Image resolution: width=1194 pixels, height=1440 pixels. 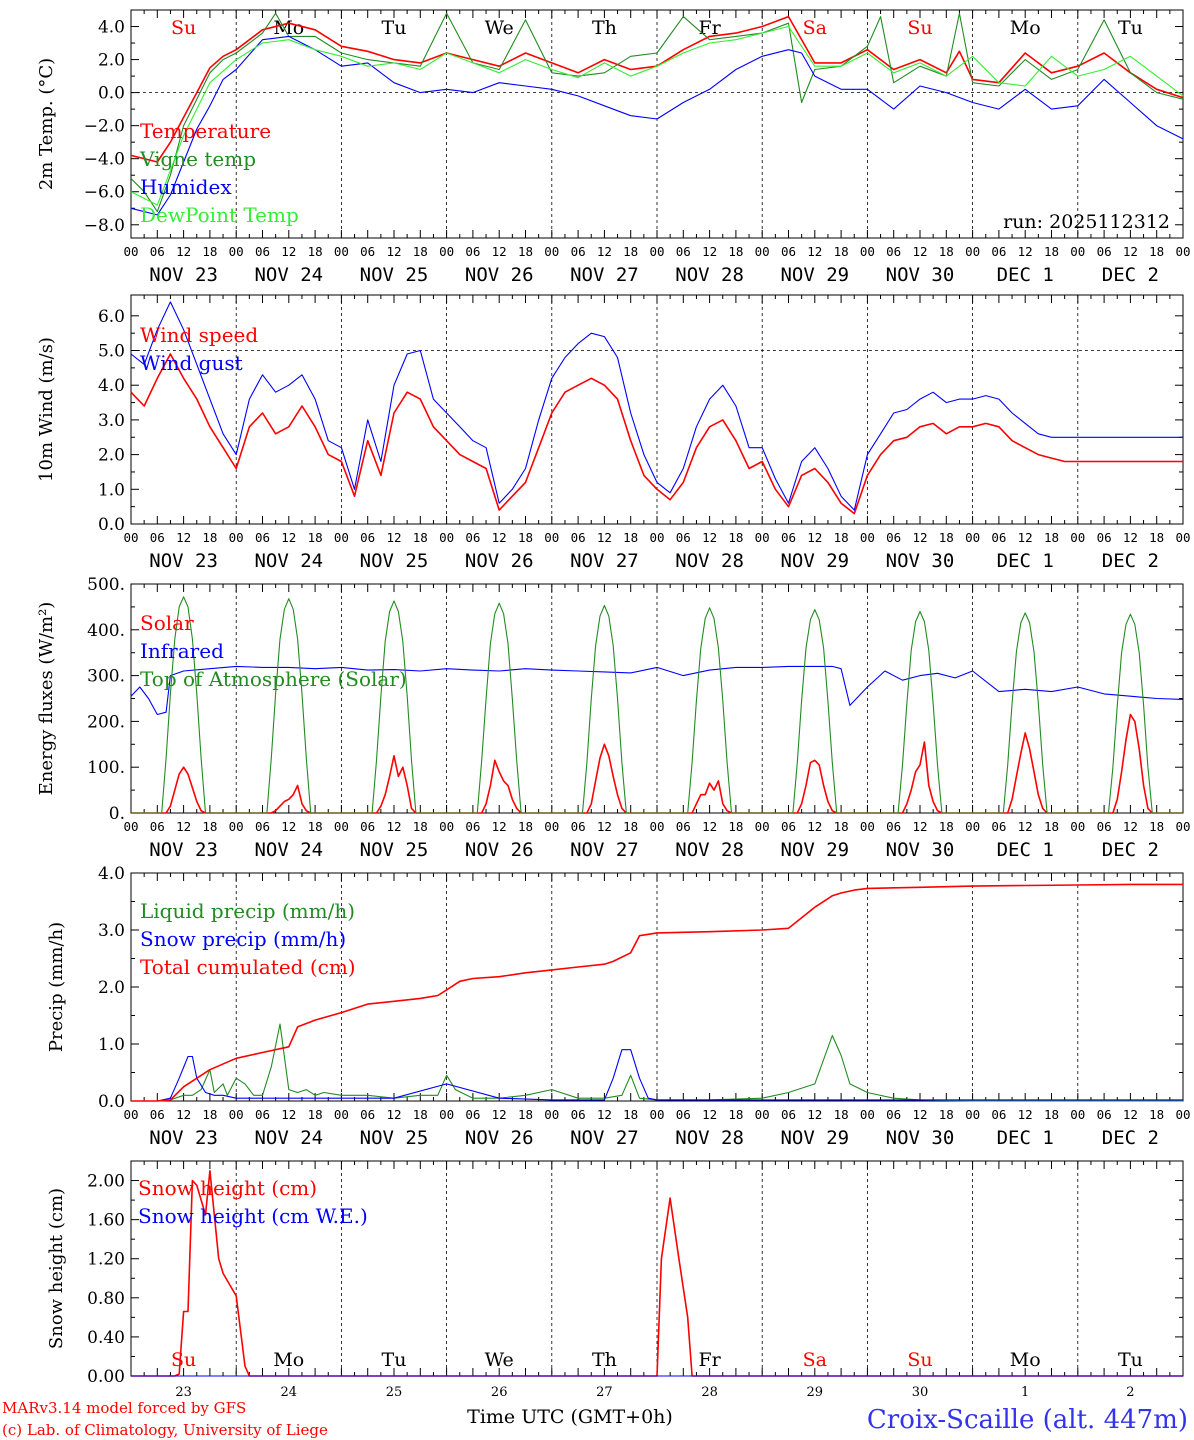 I want to click on y-tick-label: −4.0, so click(x=104, y=160).